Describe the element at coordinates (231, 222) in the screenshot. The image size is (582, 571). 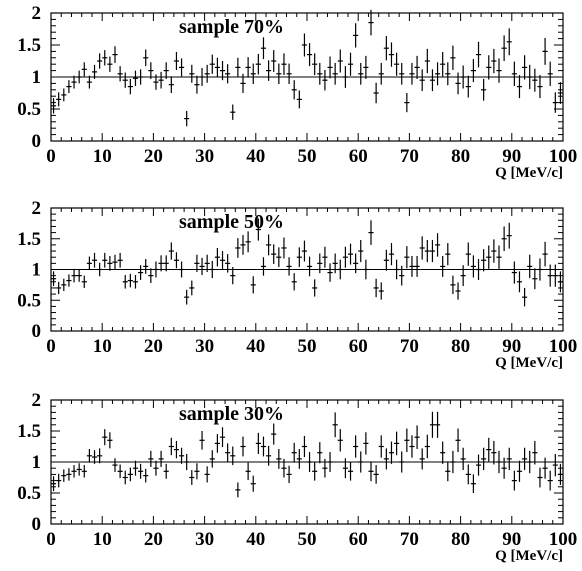
I see `panel-title: sample 50%` at that location.